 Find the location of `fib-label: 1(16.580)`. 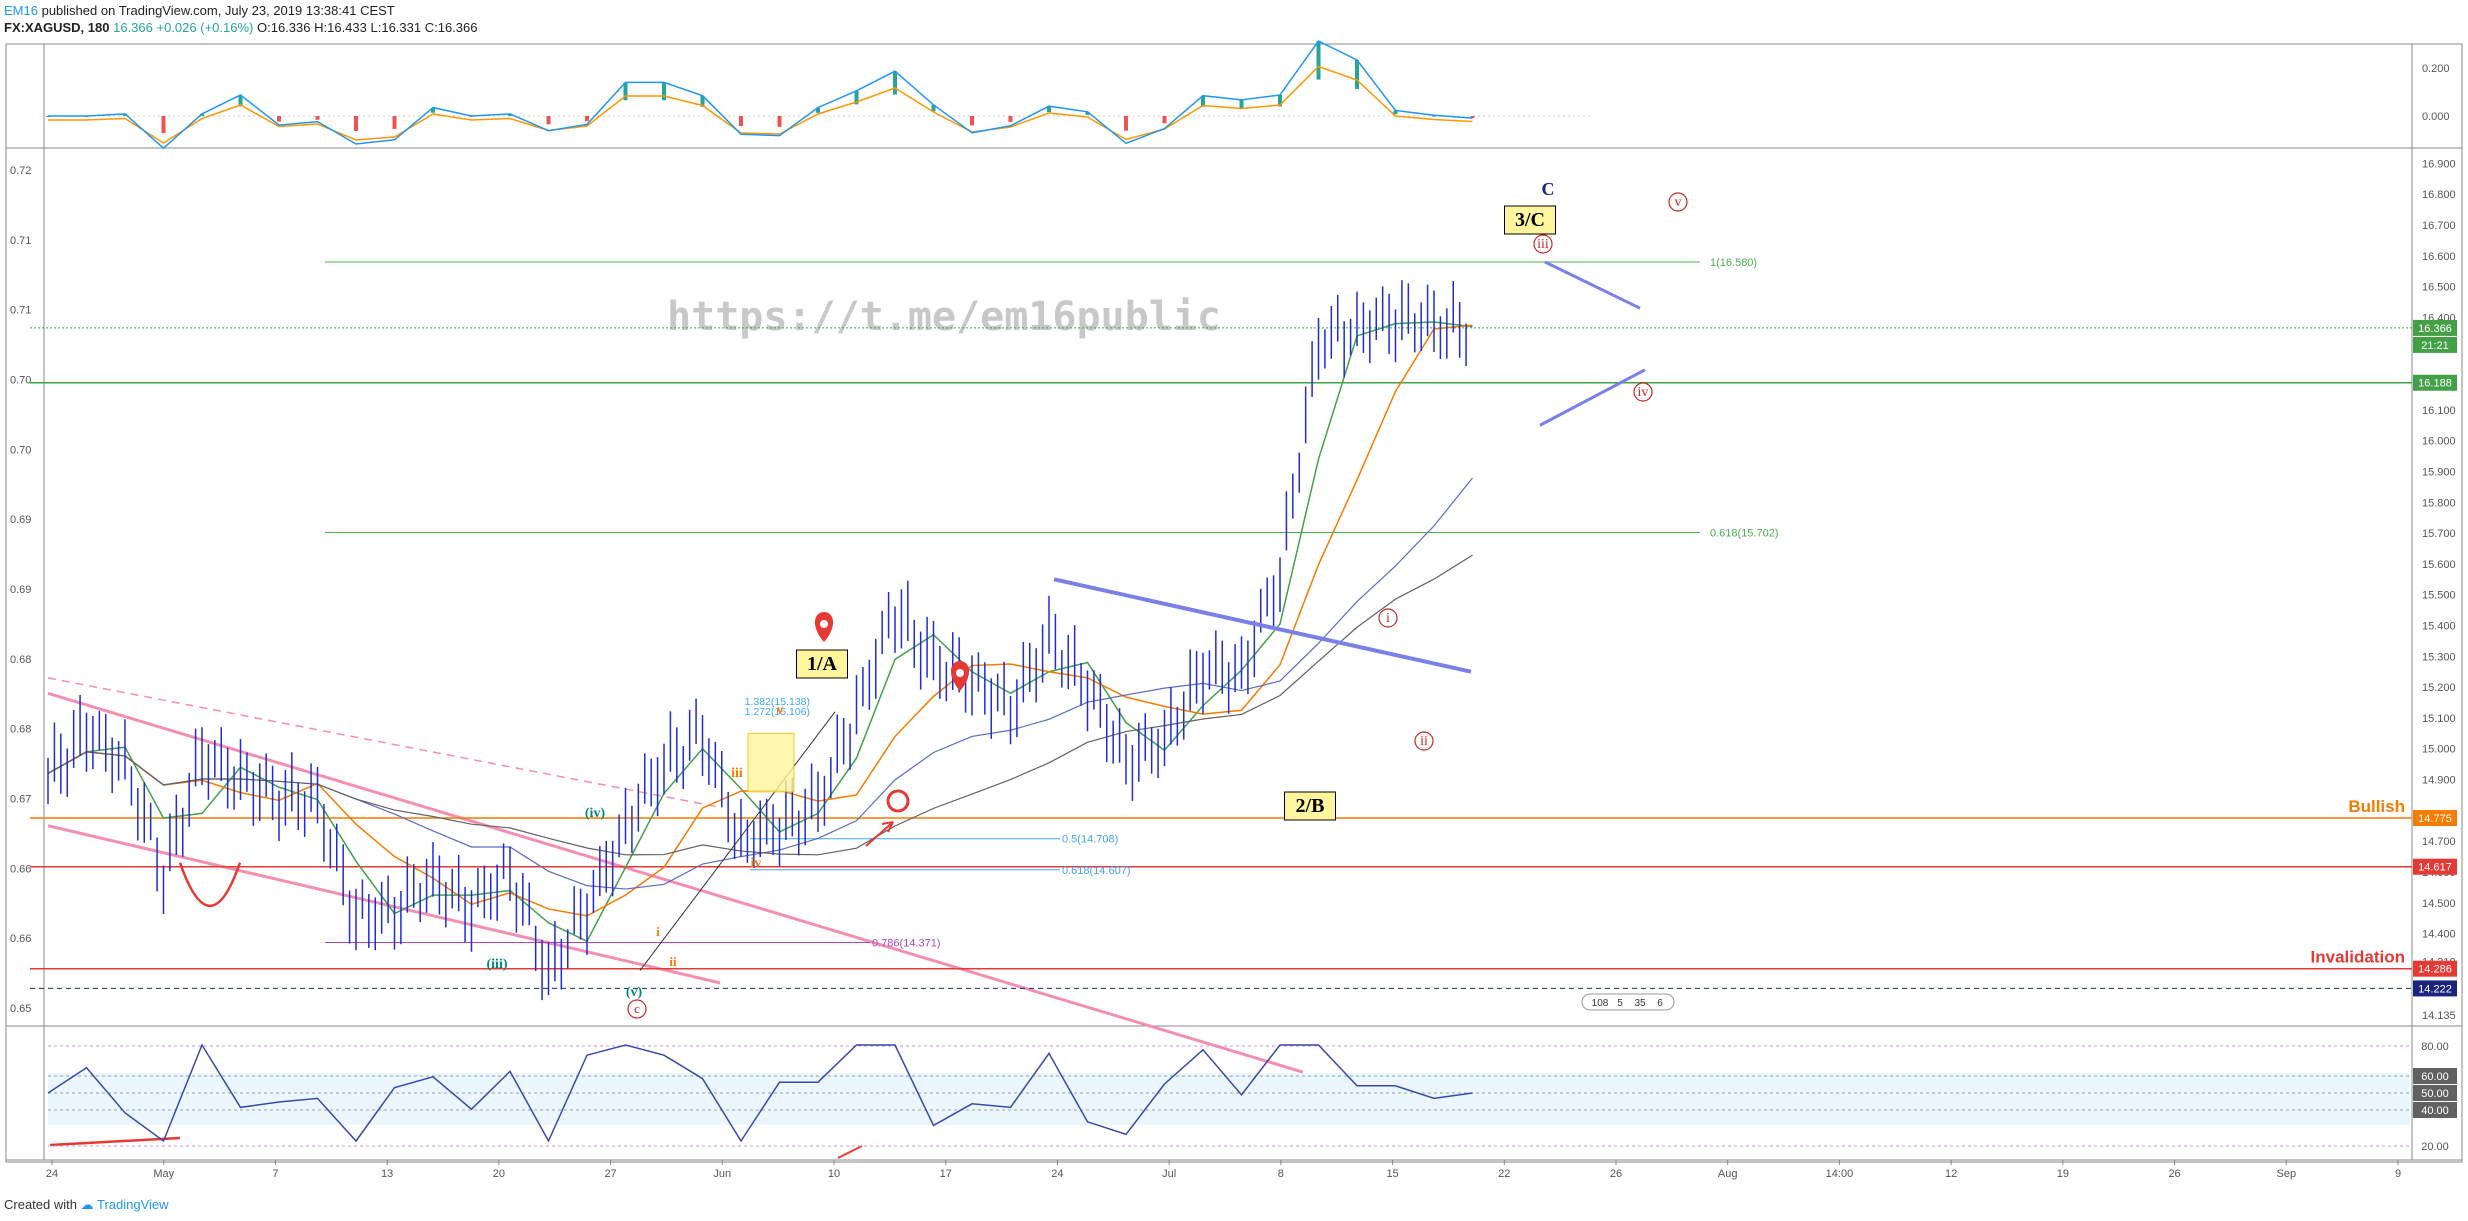

fib-label: 1(16.580) is located at coordinates (1733, 263).